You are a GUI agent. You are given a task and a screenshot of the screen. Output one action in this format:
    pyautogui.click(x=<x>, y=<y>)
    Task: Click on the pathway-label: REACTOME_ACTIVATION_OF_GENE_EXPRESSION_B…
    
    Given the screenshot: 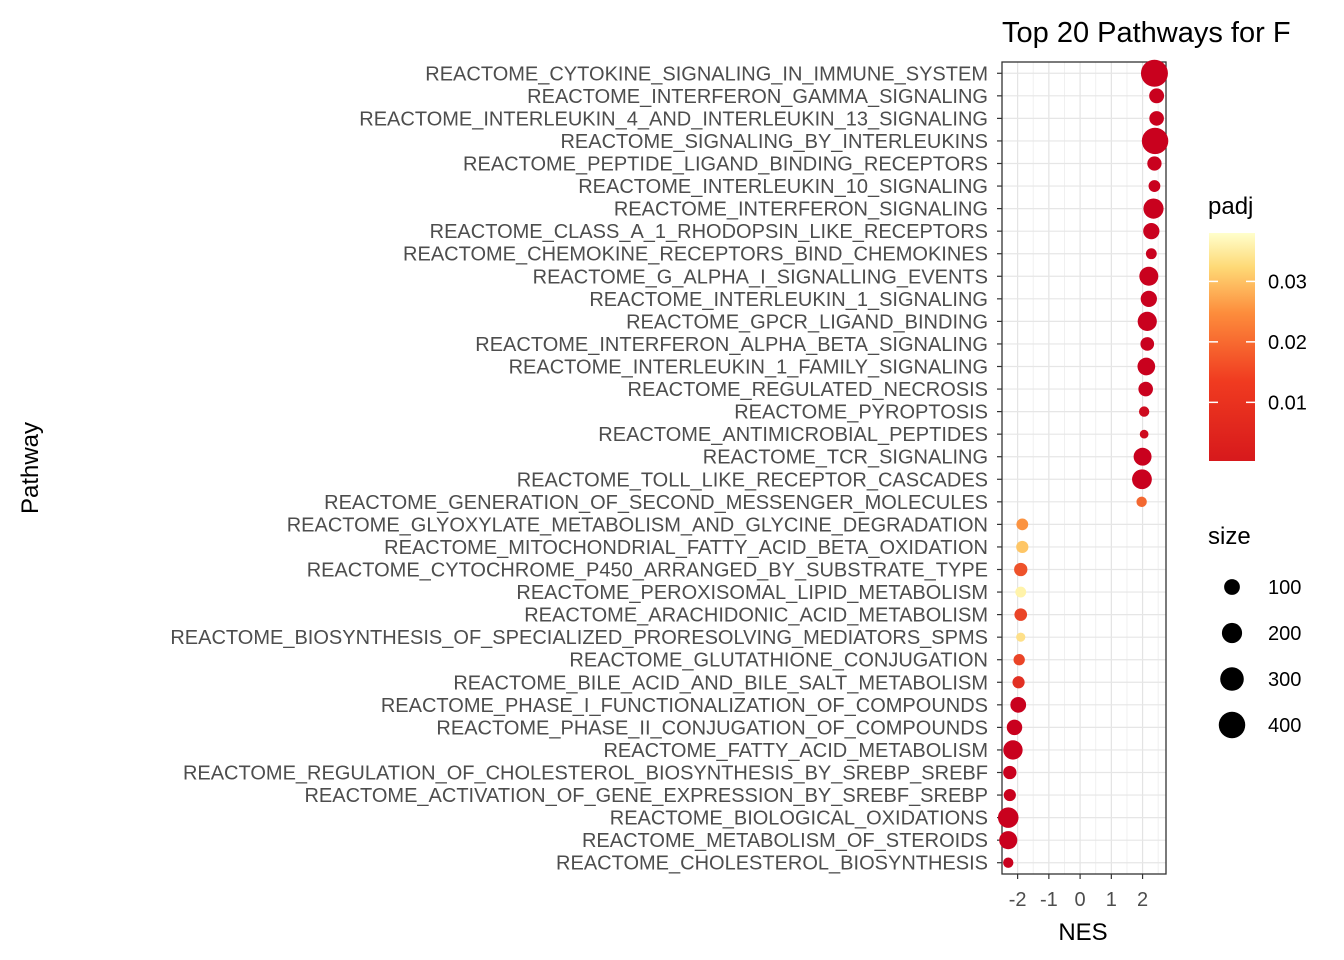 What is the action you would take?
    pyautogui.click(x=646, y=796)
    